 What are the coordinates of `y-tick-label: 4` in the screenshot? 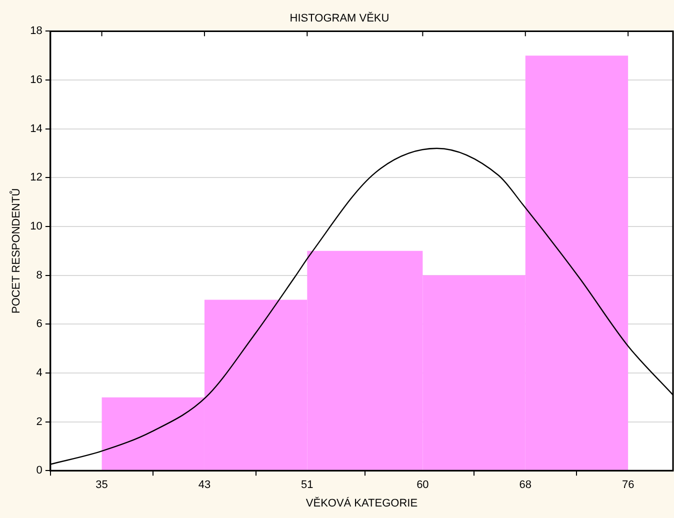 It's located at (39, 372).